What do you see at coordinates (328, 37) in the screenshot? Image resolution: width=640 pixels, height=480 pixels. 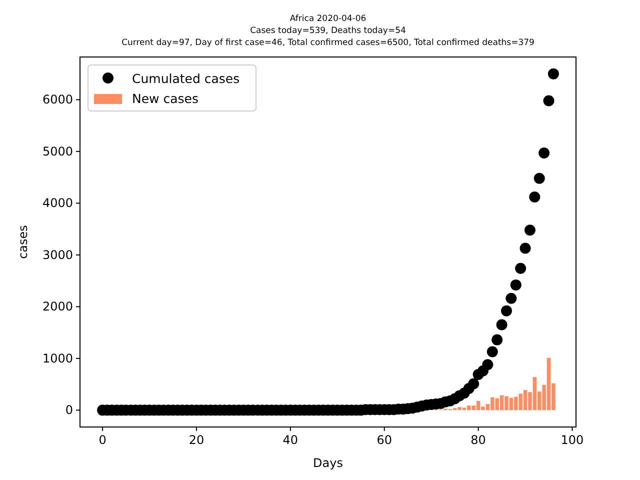 I see `chart-subtitle: Cases today=539, Deaths today=54 Current day=97, Day of first case=46, Total confirmed cases=6500, Total confirmed deaths=379` at bounding box center [328, 37].